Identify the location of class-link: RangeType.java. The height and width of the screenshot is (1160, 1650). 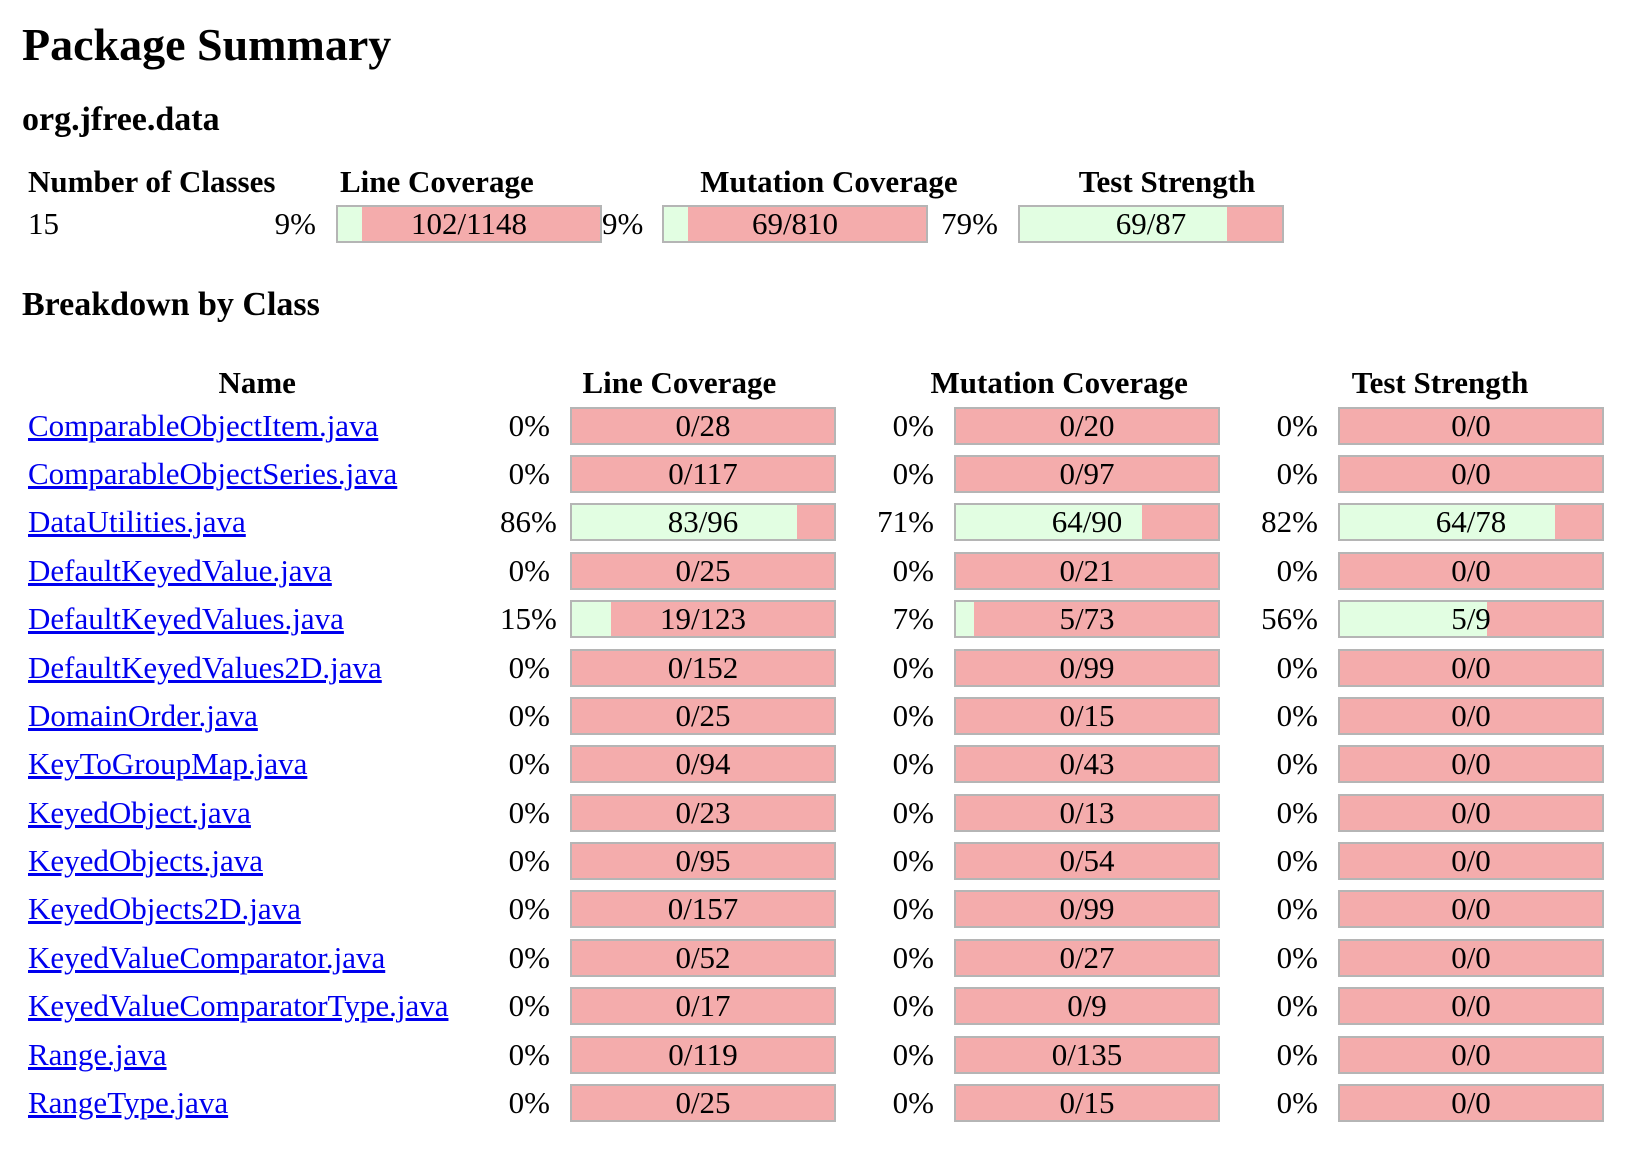
(128, 1103).